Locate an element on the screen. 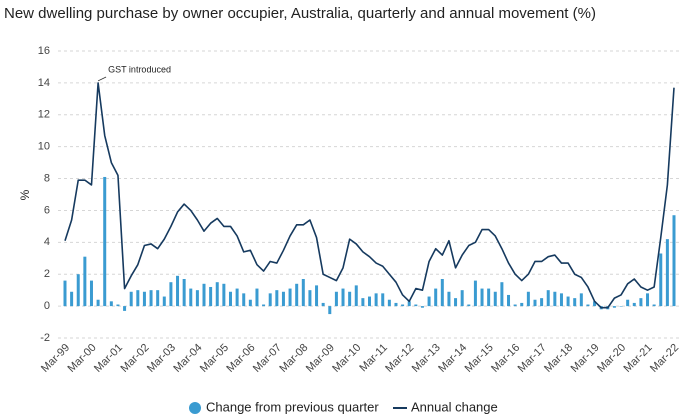 The width and height of the screenshot is (691, 419). x-tick-label: Mar-06 is located at coordinates (240, 358).